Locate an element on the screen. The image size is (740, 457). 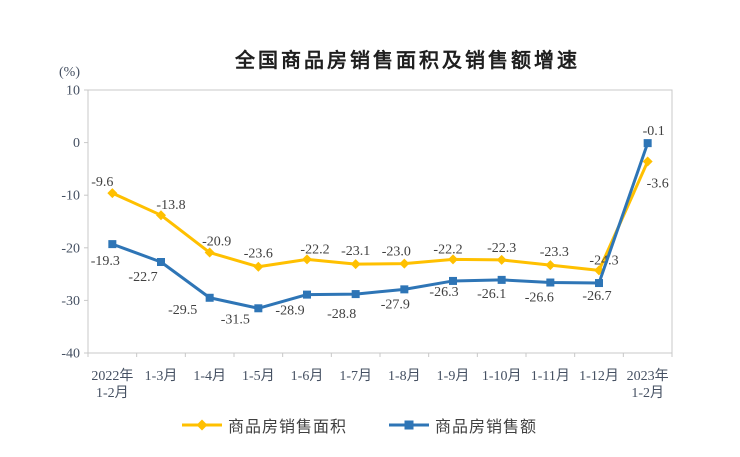
x-axis-tick-label: 2022年 is located at coordinates (112, 376).